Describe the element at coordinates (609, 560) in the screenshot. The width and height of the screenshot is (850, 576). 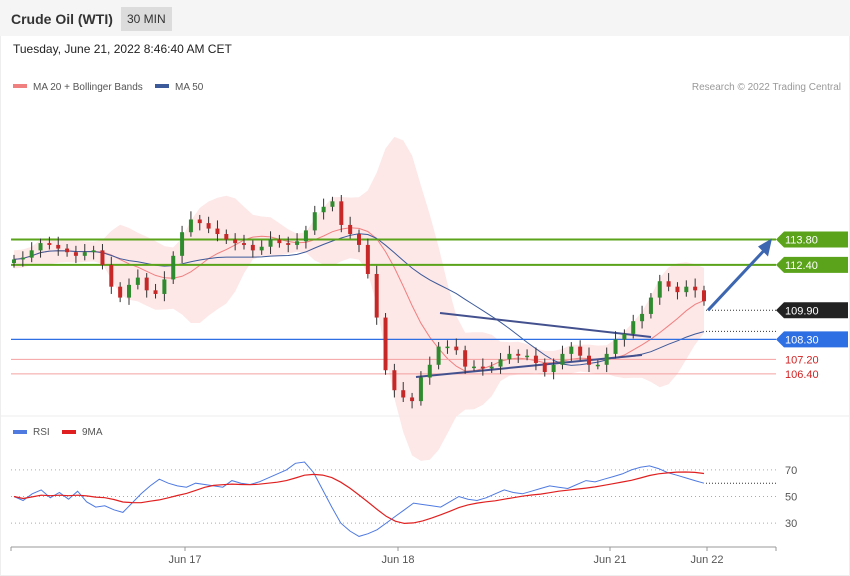
I see `x-tick-label: Jun 21` at that location.